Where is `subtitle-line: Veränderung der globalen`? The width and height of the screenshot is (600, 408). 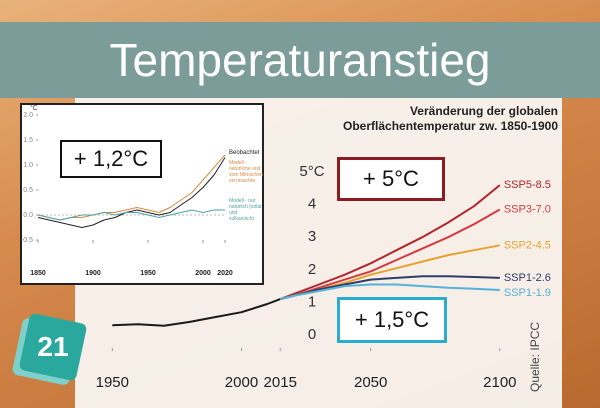
subtitle-line: Veränderung der globalen is located at coordinates (483, 111).